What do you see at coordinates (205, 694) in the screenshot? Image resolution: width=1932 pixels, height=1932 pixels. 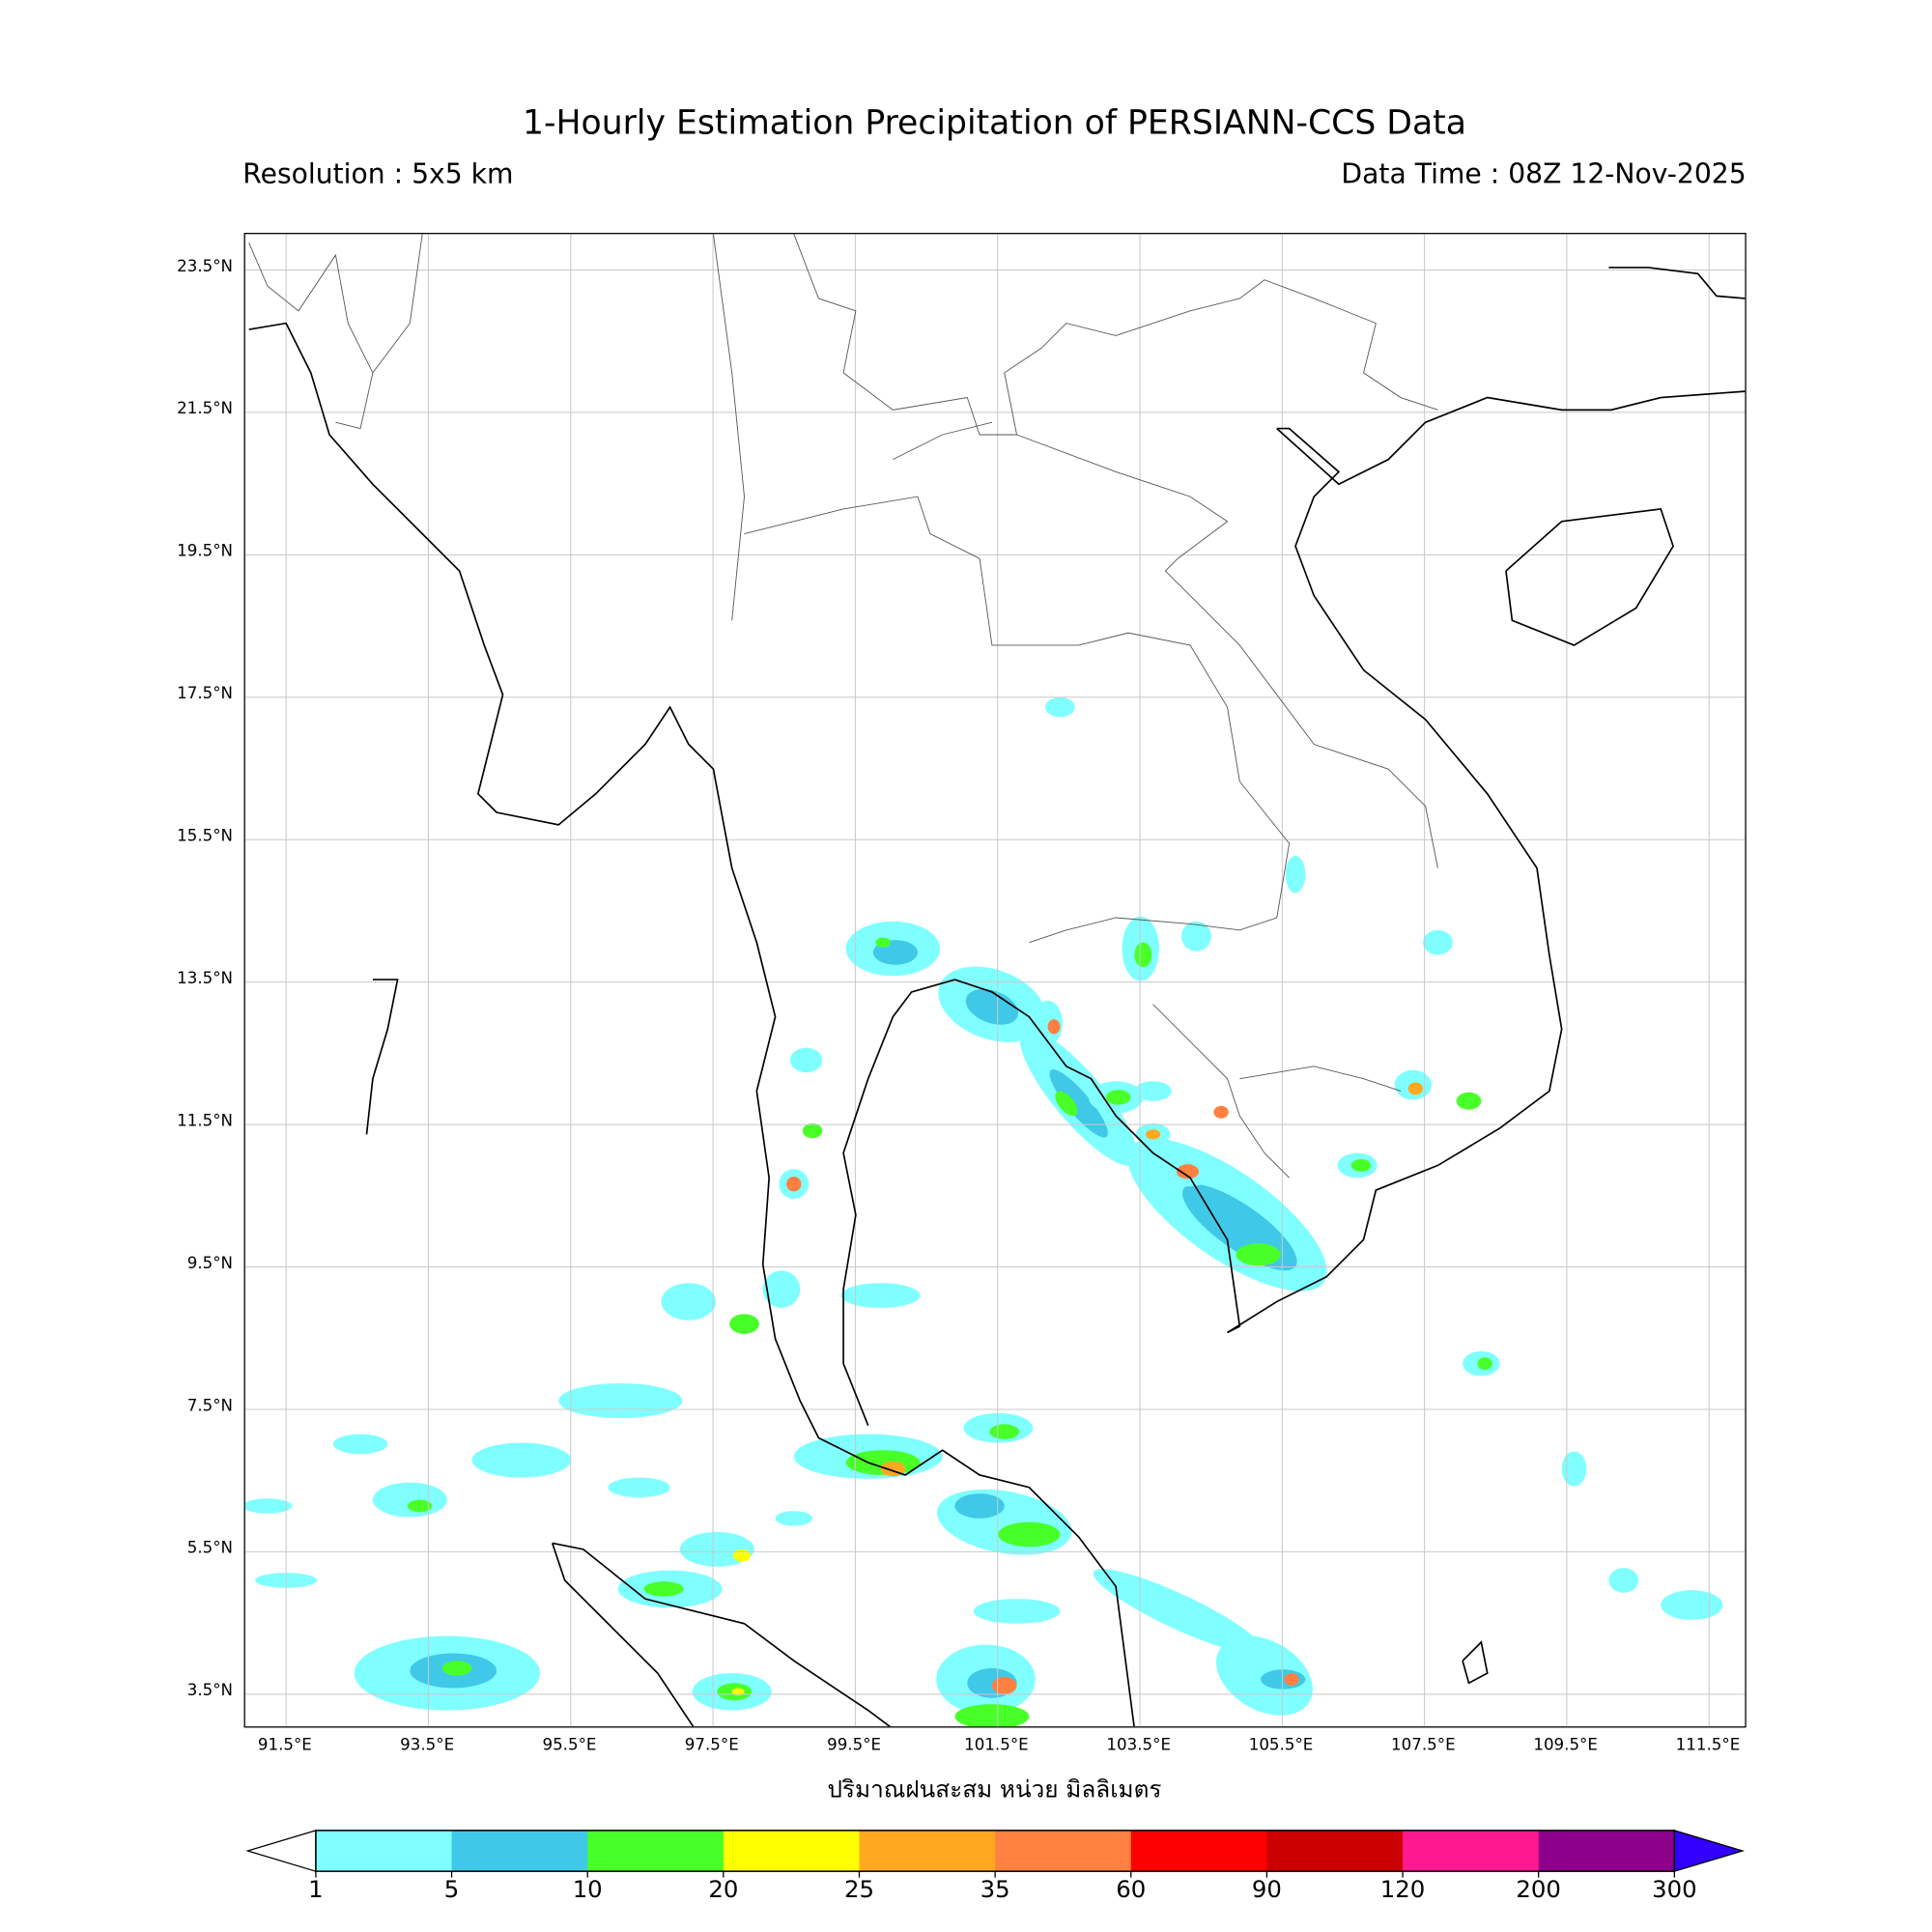 I see `lat-tick-label: 17.5°N` at bounding box center [205, 694].